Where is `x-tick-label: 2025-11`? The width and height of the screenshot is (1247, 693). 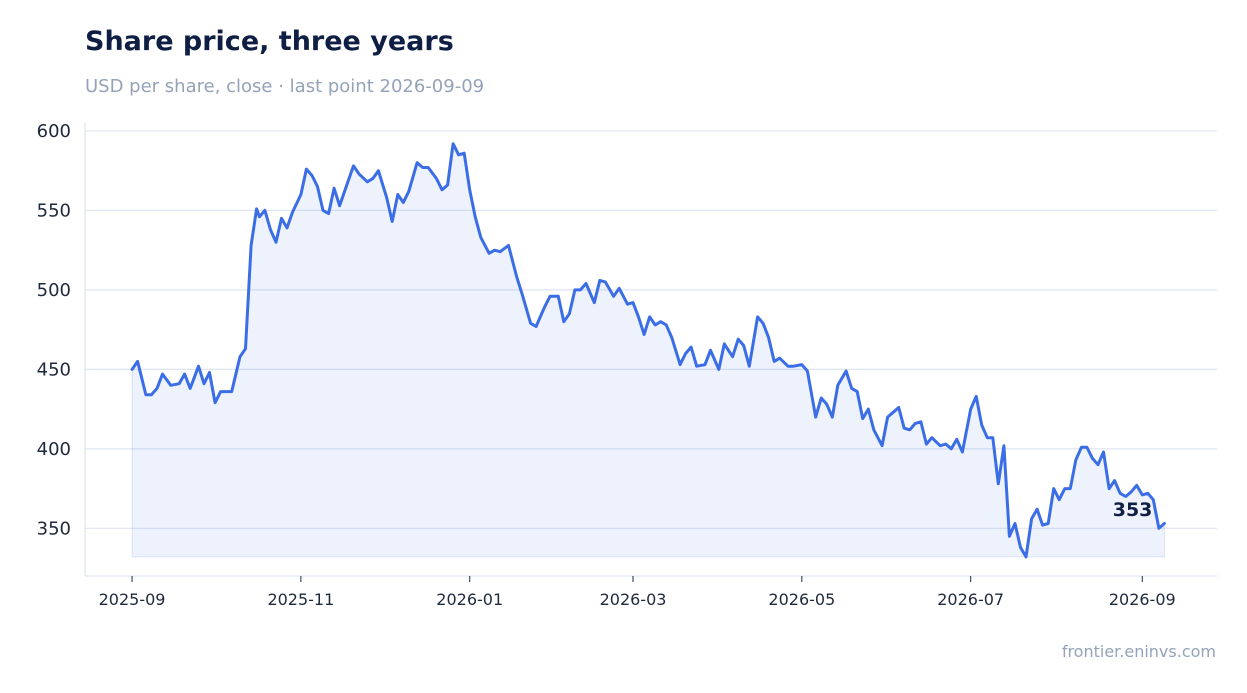
x-tick-label: 2025-11 is located at coordinates (300, 599).